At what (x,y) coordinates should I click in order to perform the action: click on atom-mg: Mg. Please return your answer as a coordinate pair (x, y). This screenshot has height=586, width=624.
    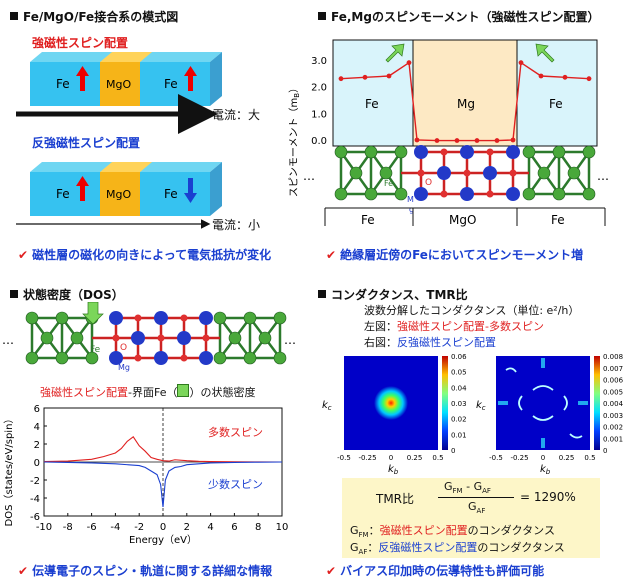
    Looking at the image, I should click on (124, 367).